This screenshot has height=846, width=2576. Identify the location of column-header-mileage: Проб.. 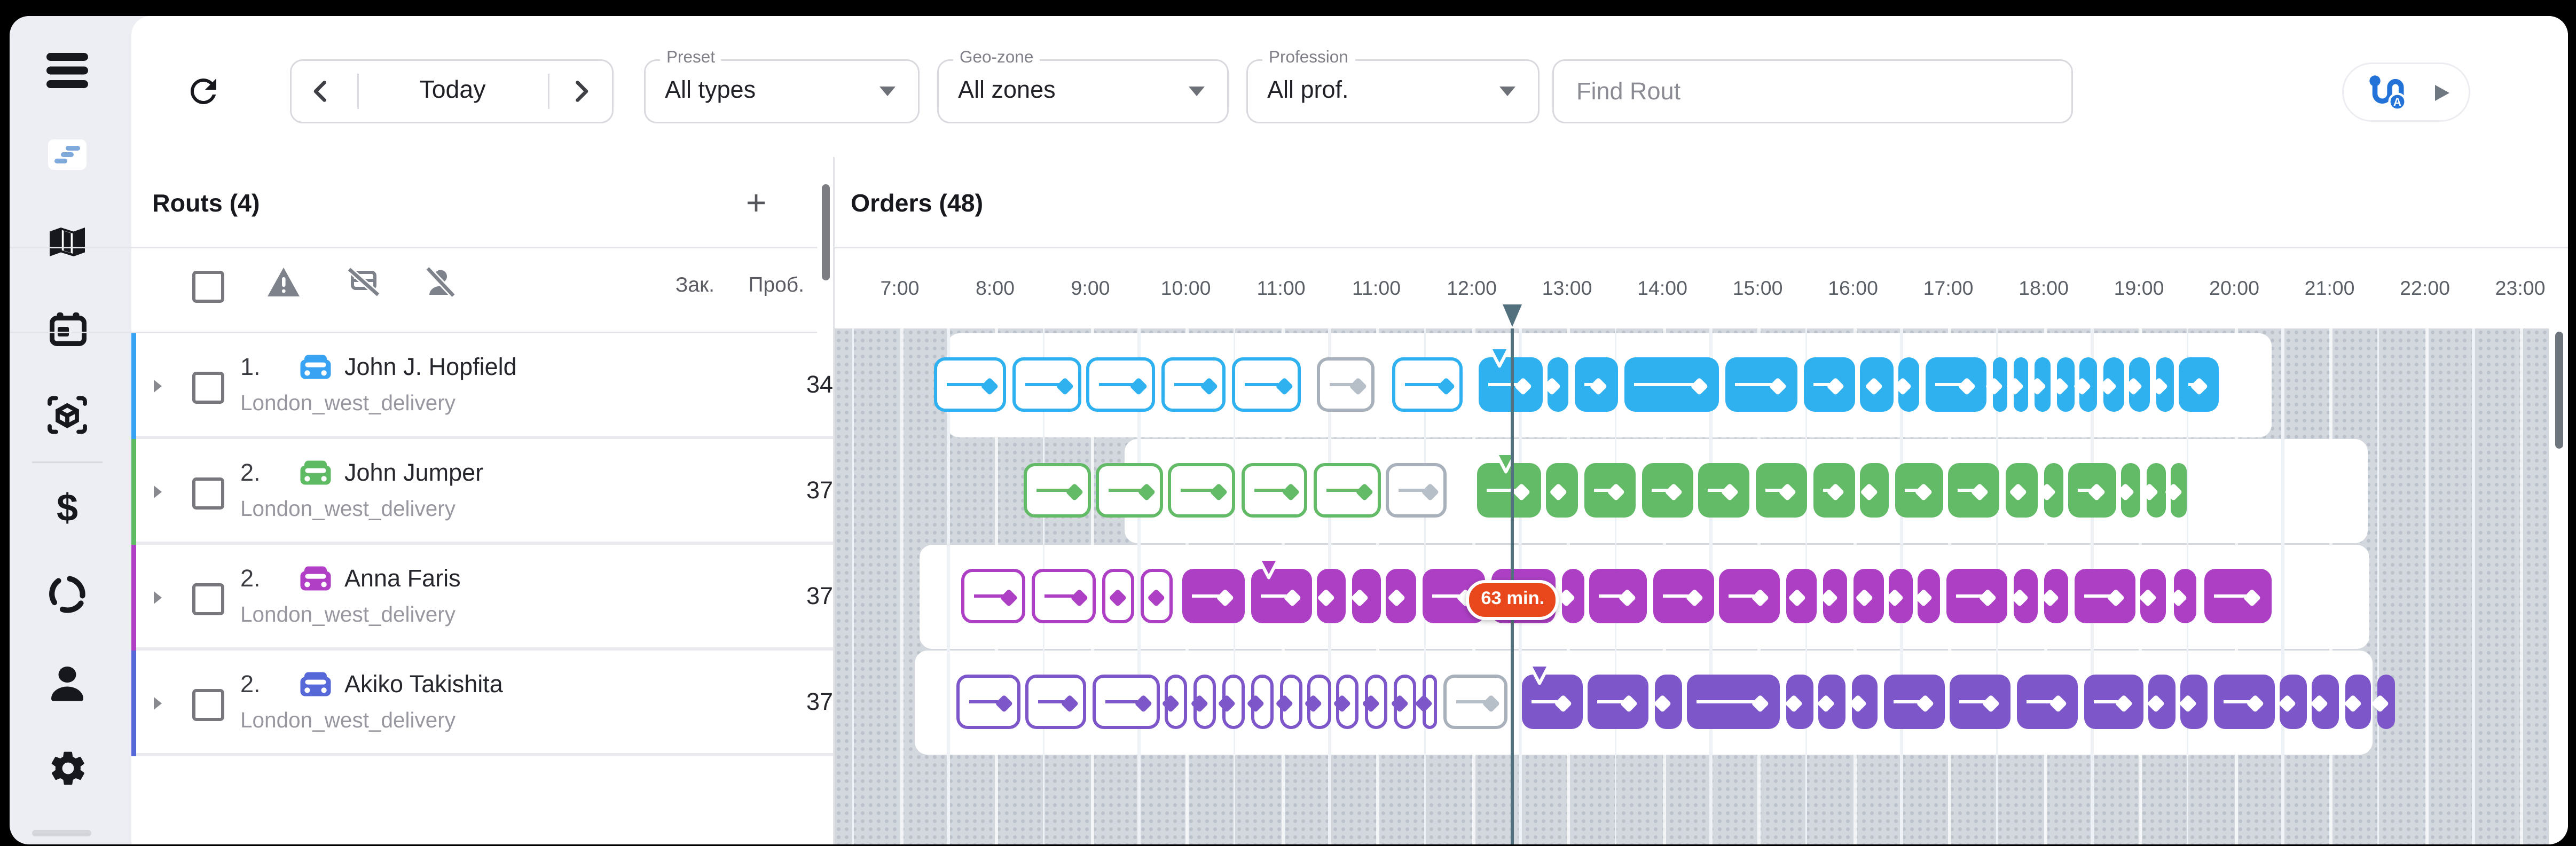
(776, 284).